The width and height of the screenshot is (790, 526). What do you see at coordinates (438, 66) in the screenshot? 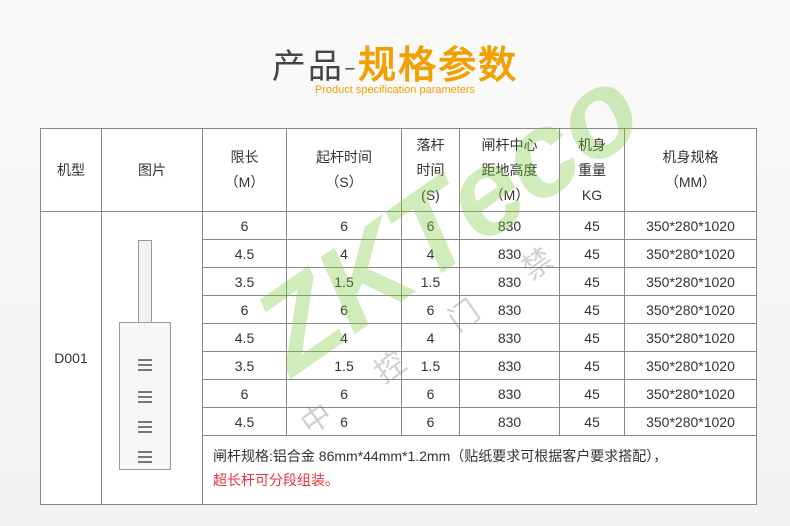
I see `title-bold: 规格参数` at bounding box center [438, 66].